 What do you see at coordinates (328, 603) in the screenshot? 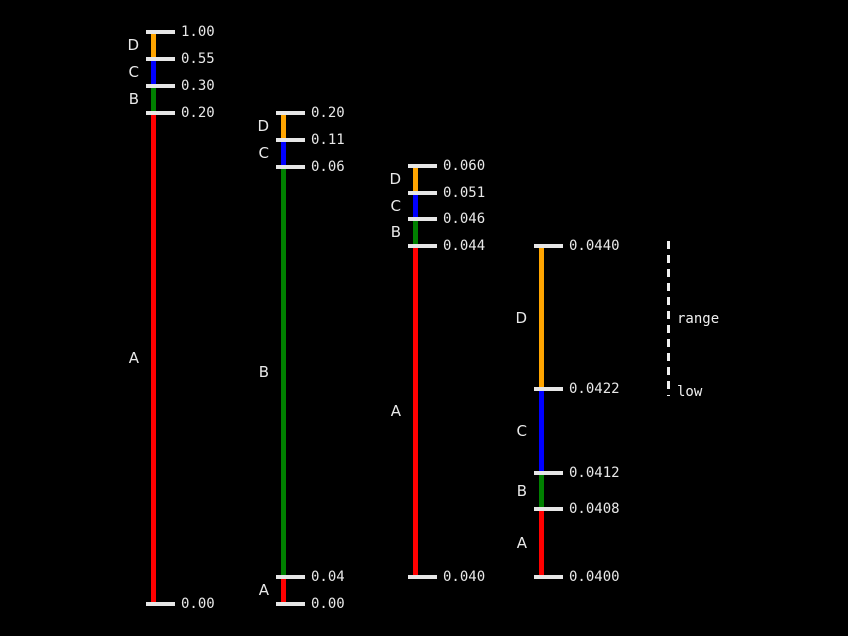
I see `tick-value-bar-2-0.00: 0.00` at bounding box center [328, 603].